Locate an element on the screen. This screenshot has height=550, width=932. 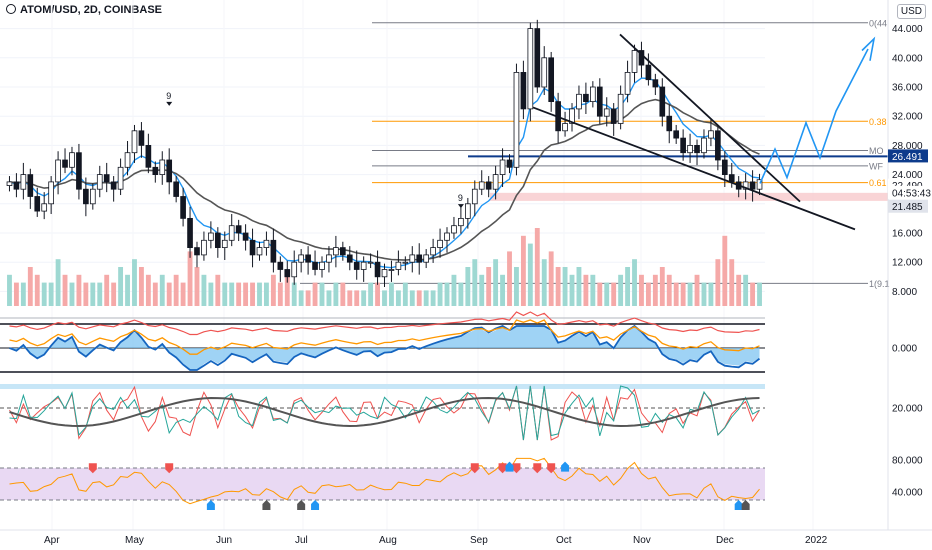
dmi-minus-line is located at coordinates (384, 413).